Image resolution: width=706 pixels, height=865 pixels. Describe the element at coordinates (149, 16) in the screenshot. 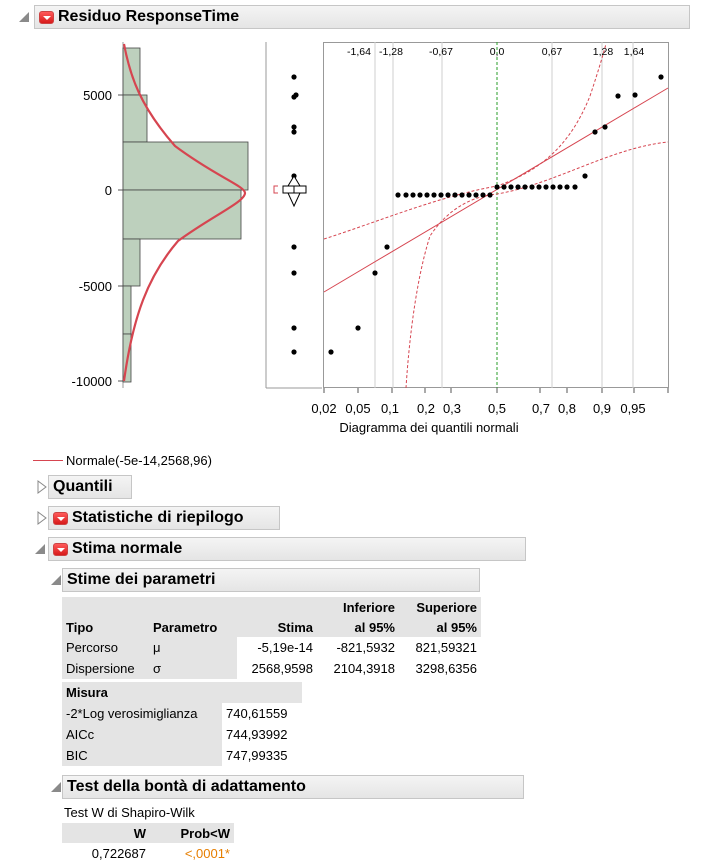

I see `report-title: Residuo ResponseTime` at that location.